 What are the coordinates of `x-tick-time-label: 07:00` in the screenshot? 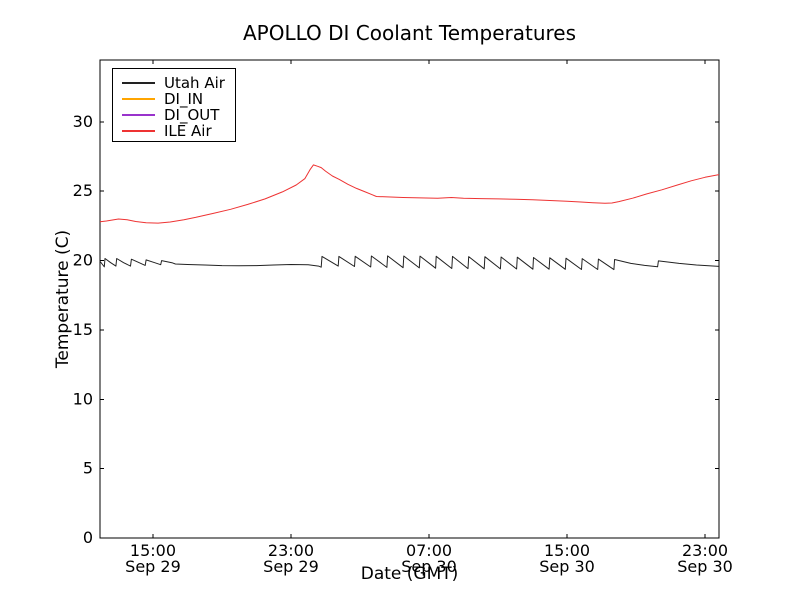 It's located at (429, 550).